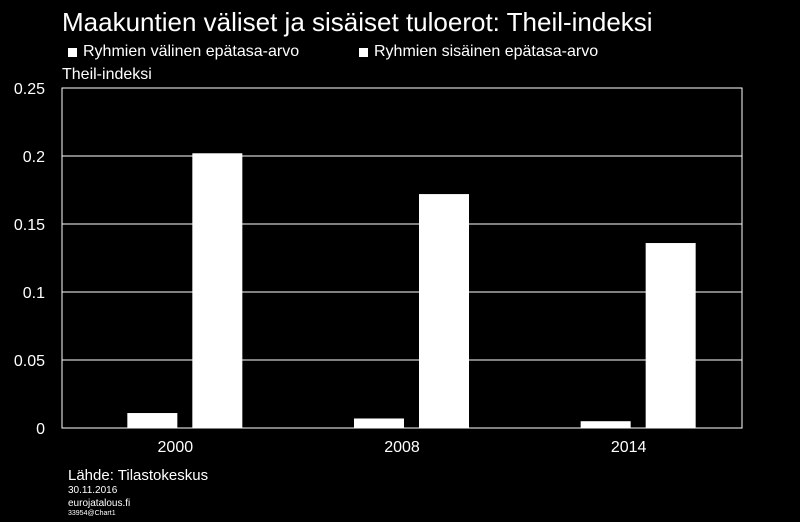 The height and width of the screenshot is (522, 800). Describe the element at coordinates (176, 447) in the screenshot. I see `x-tick-label: 2000` at that location.